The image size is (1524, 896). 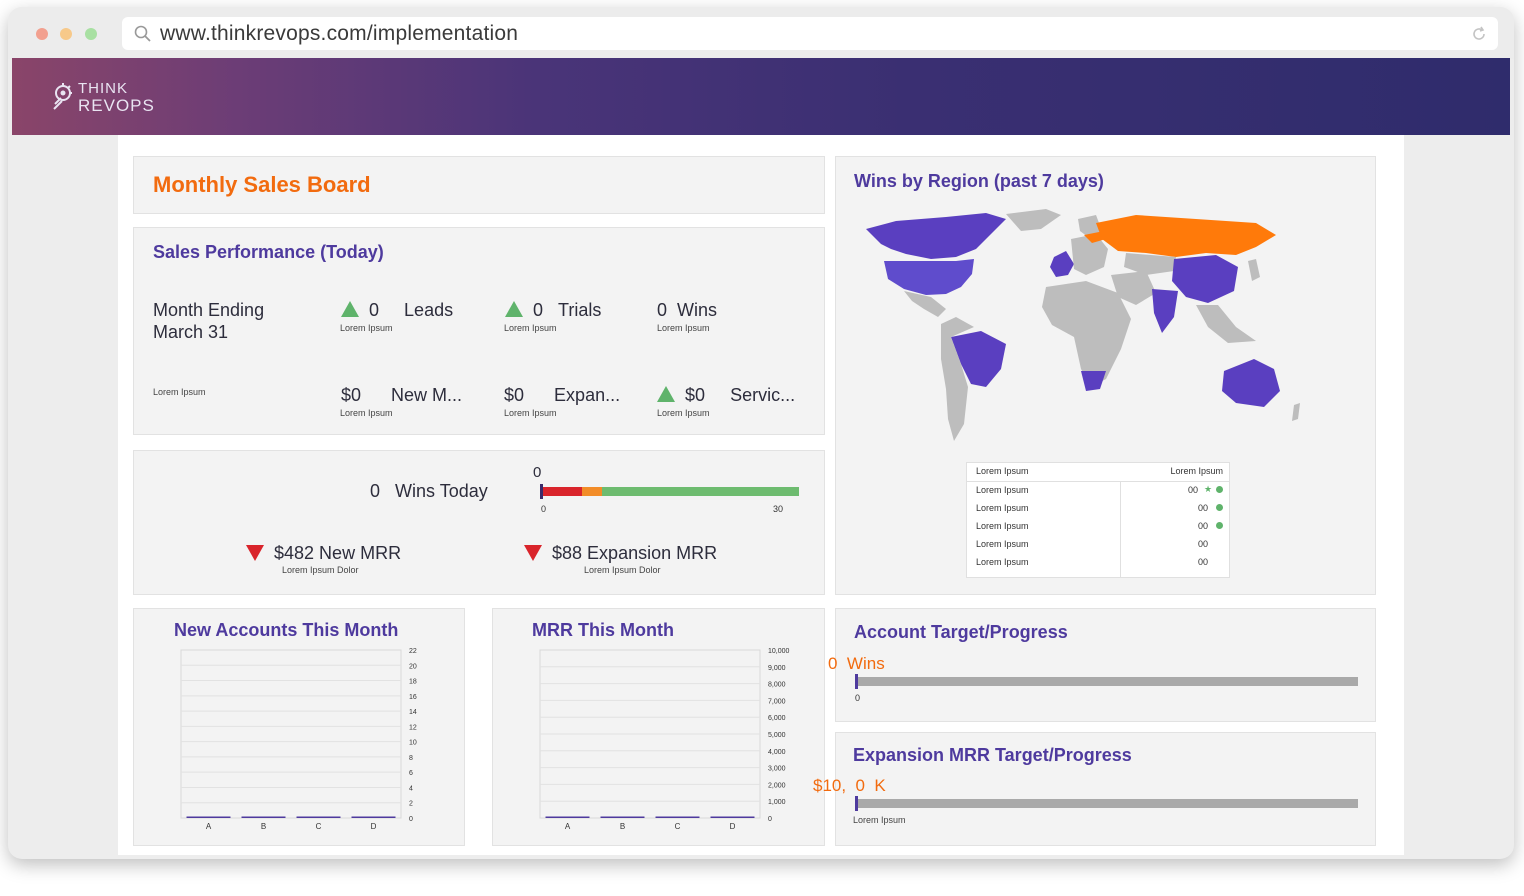 I want to click on search-icon, so click(x=142, y=33).